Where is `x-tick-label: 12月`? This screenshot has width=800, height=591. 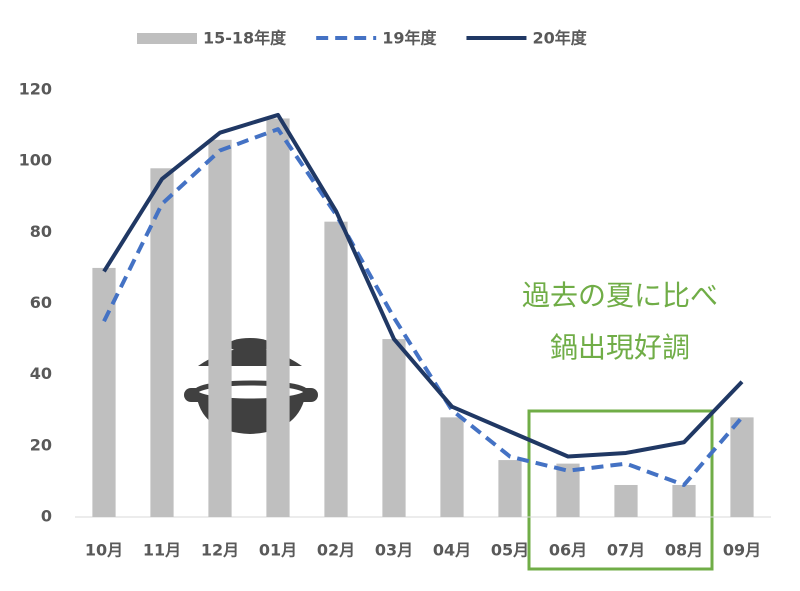
x-tick-label: 12月 is located at coordinates (220, 550).